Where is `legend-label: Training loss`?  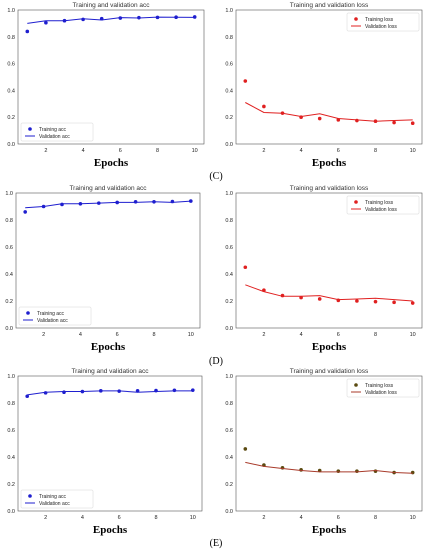
legend-label: Training loss is located at coordinates (379, 20).